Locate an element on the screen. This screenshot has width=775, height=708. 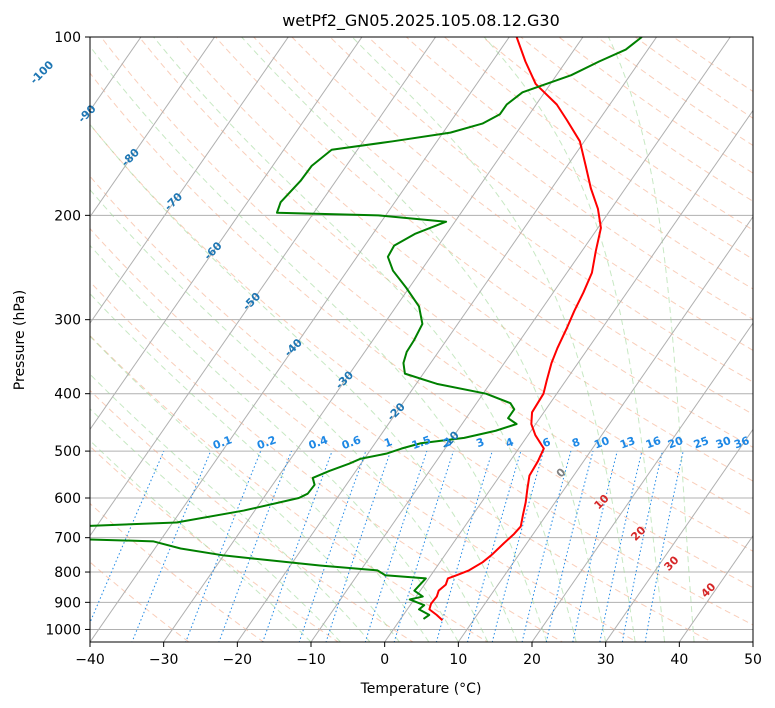
y-tick-label-4: 500 is located at coordinates (67, 452).